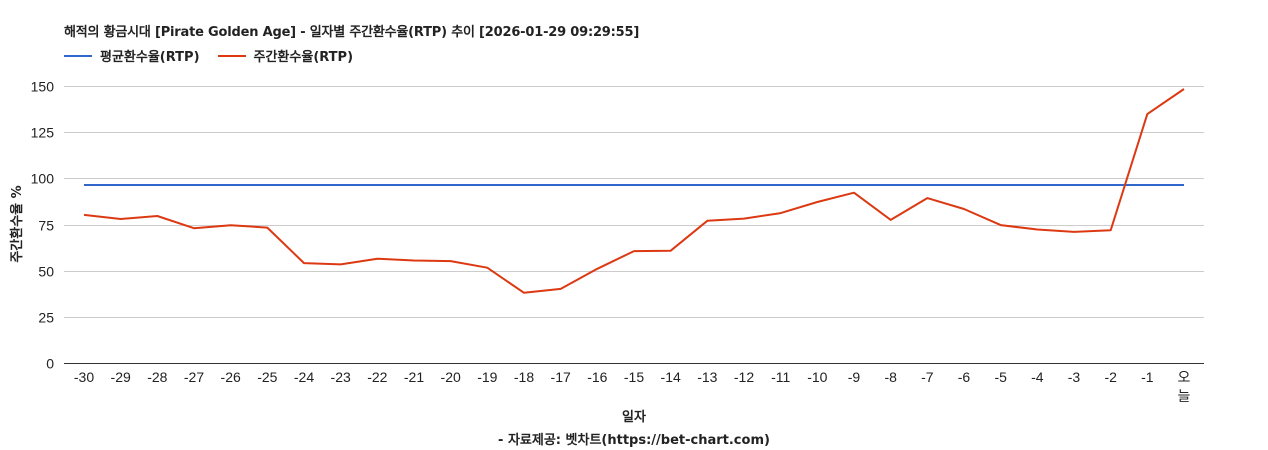  What do you see at coordinates (231, 377) in the screenshot?
I see `x-tick-label: -26` at bounding box center [231, 377].